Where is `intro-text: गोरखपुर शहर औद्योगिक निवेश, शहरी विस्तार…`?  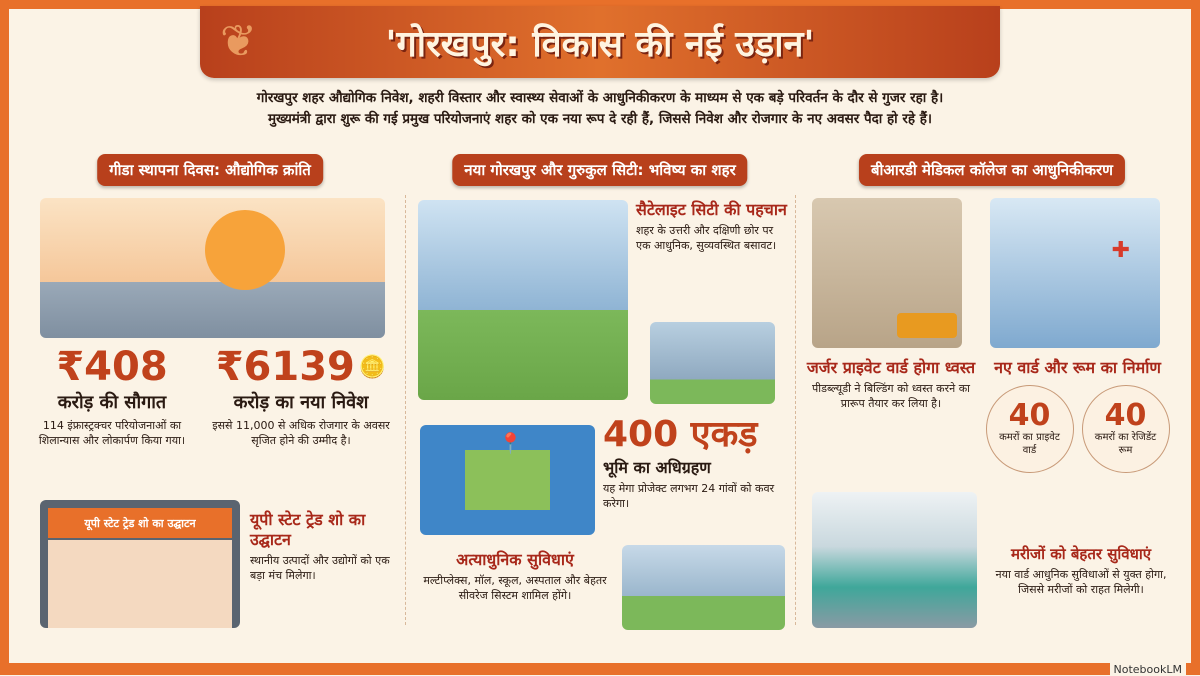
intro-text: गोरखपुर शहर औद्योगिक निवेश, शहरी विस्तार… is located at coordinates (600, 109).